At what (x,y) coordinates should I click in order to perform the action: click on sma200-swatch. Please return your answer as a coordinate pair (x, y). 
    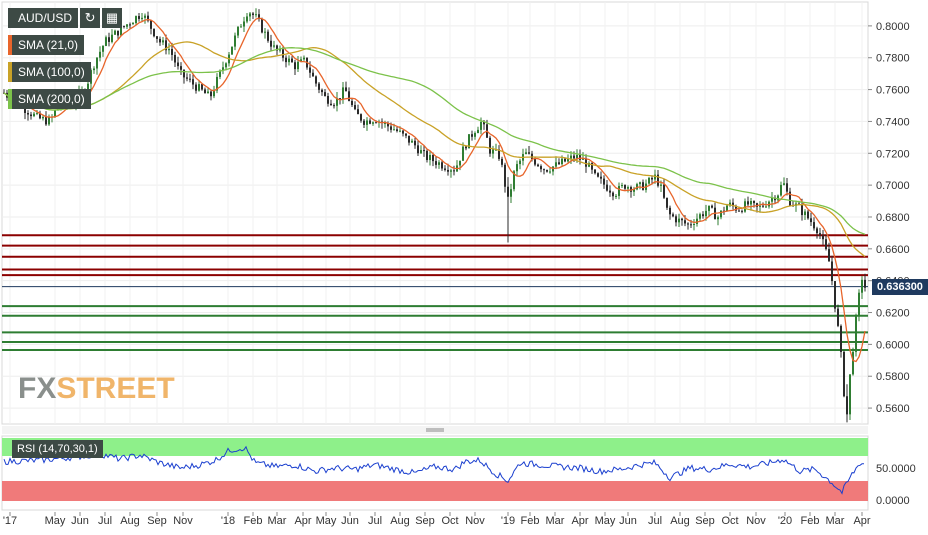
    Looking at the image, I should click on (10, 99).